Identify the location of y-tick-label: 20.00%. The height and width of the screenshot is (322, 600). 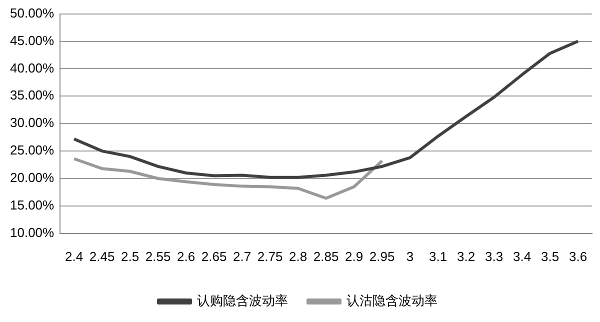
(32, 178).